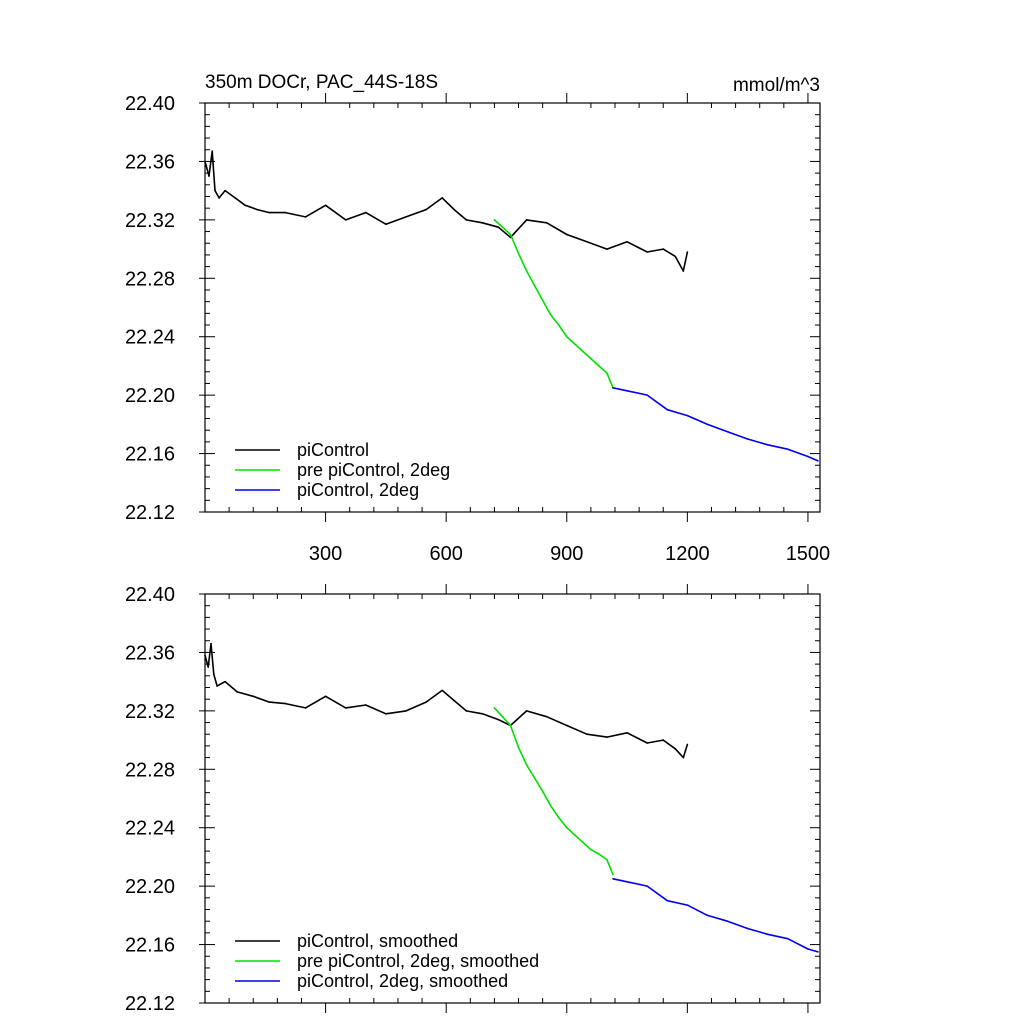  Describe the element at coordinates (150, 104) in the screenshot. I see `y-tick-label: 22.40` at that location.